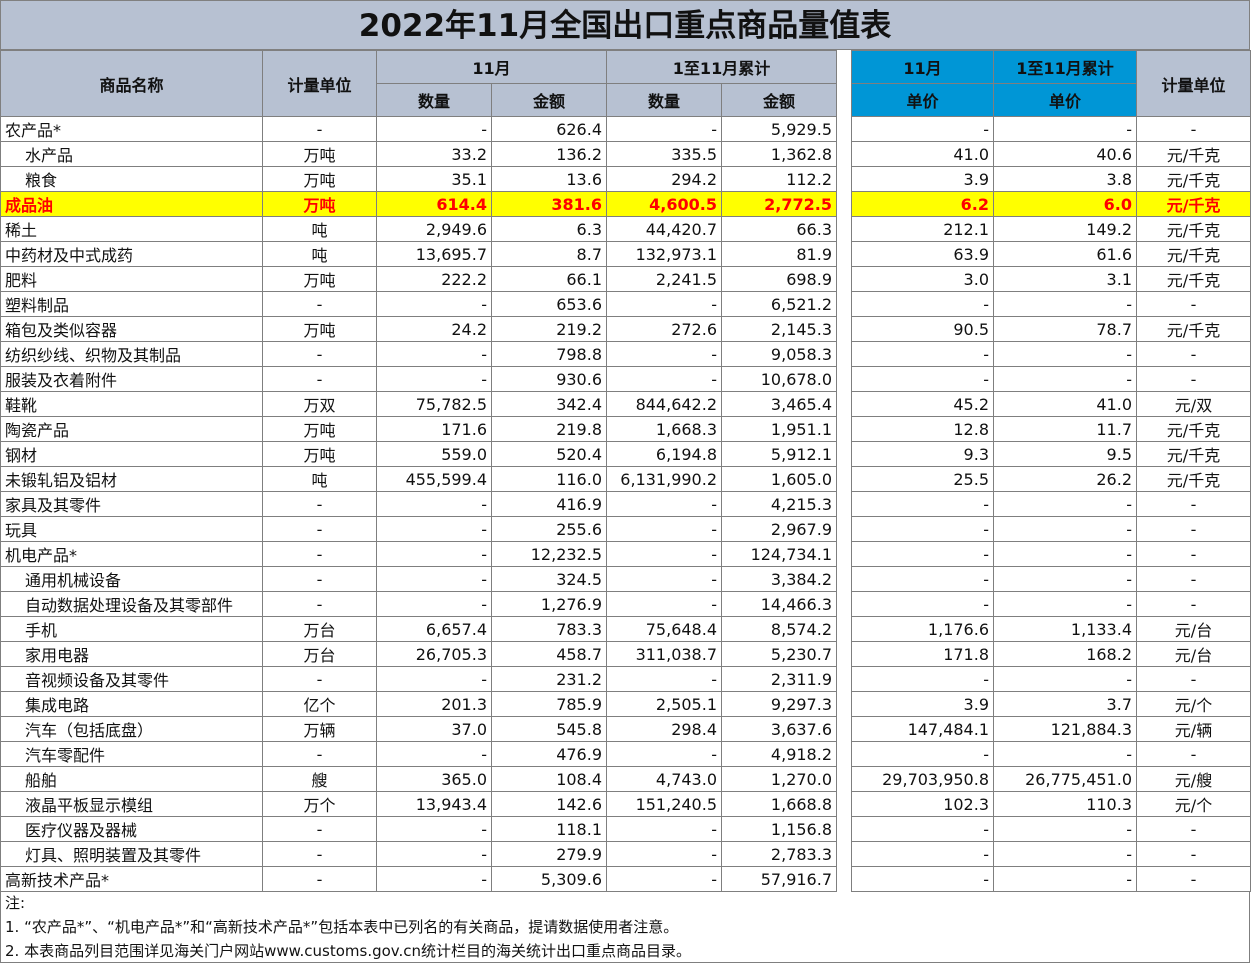 The height and width of the screenshot is (963, 1252). What do you see at coordinates (131, 879) in the screenshot?
I see `cell-name: 高新技术产品*` at bounding box center [131, 879].